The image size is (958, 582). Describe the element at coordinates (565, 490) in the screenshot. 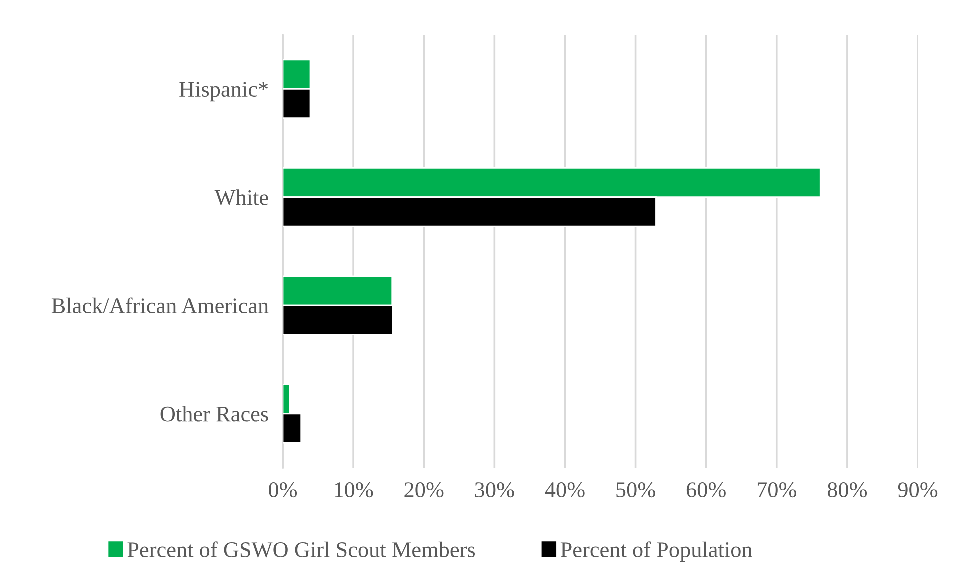

I see `x-tick-label: 40%` at that location.